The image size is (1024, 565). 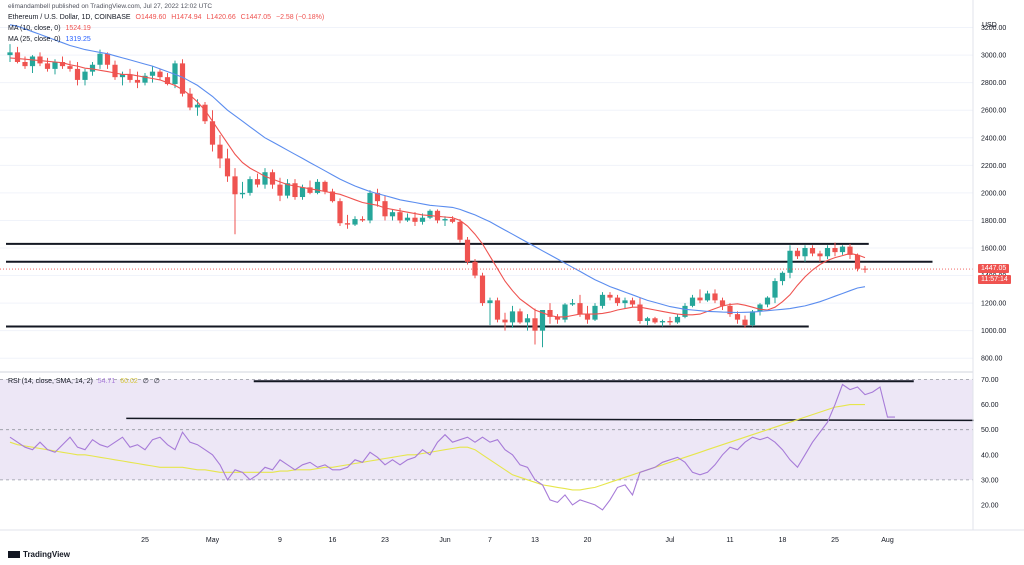 I want to click on legend-ma10: MA (10, close, 0) 1524.19, so click(x=51, y=28).